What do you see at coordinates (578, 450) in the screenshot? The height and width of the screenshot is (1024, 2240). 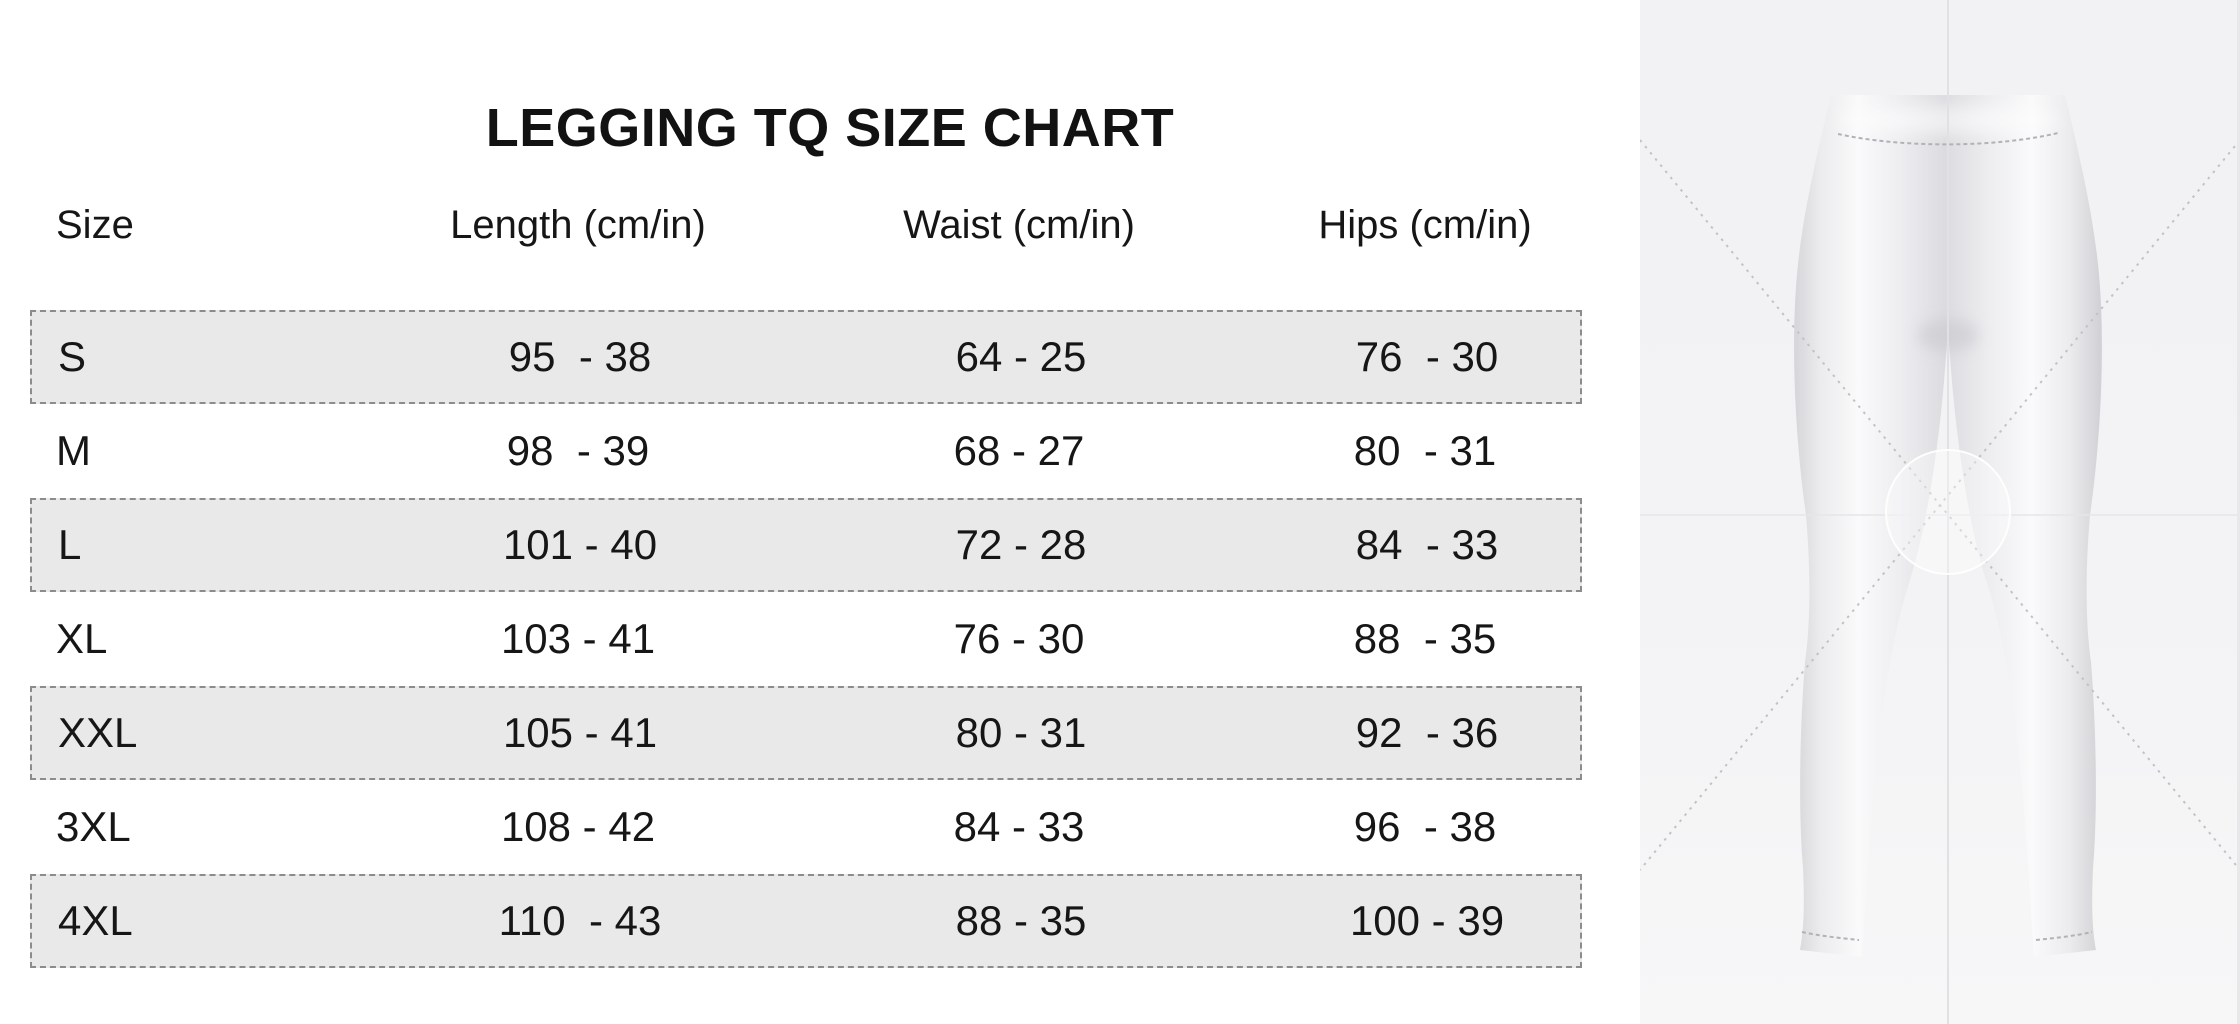 I see `cell-length: 98 - 39` at bounding box center [578, 450].